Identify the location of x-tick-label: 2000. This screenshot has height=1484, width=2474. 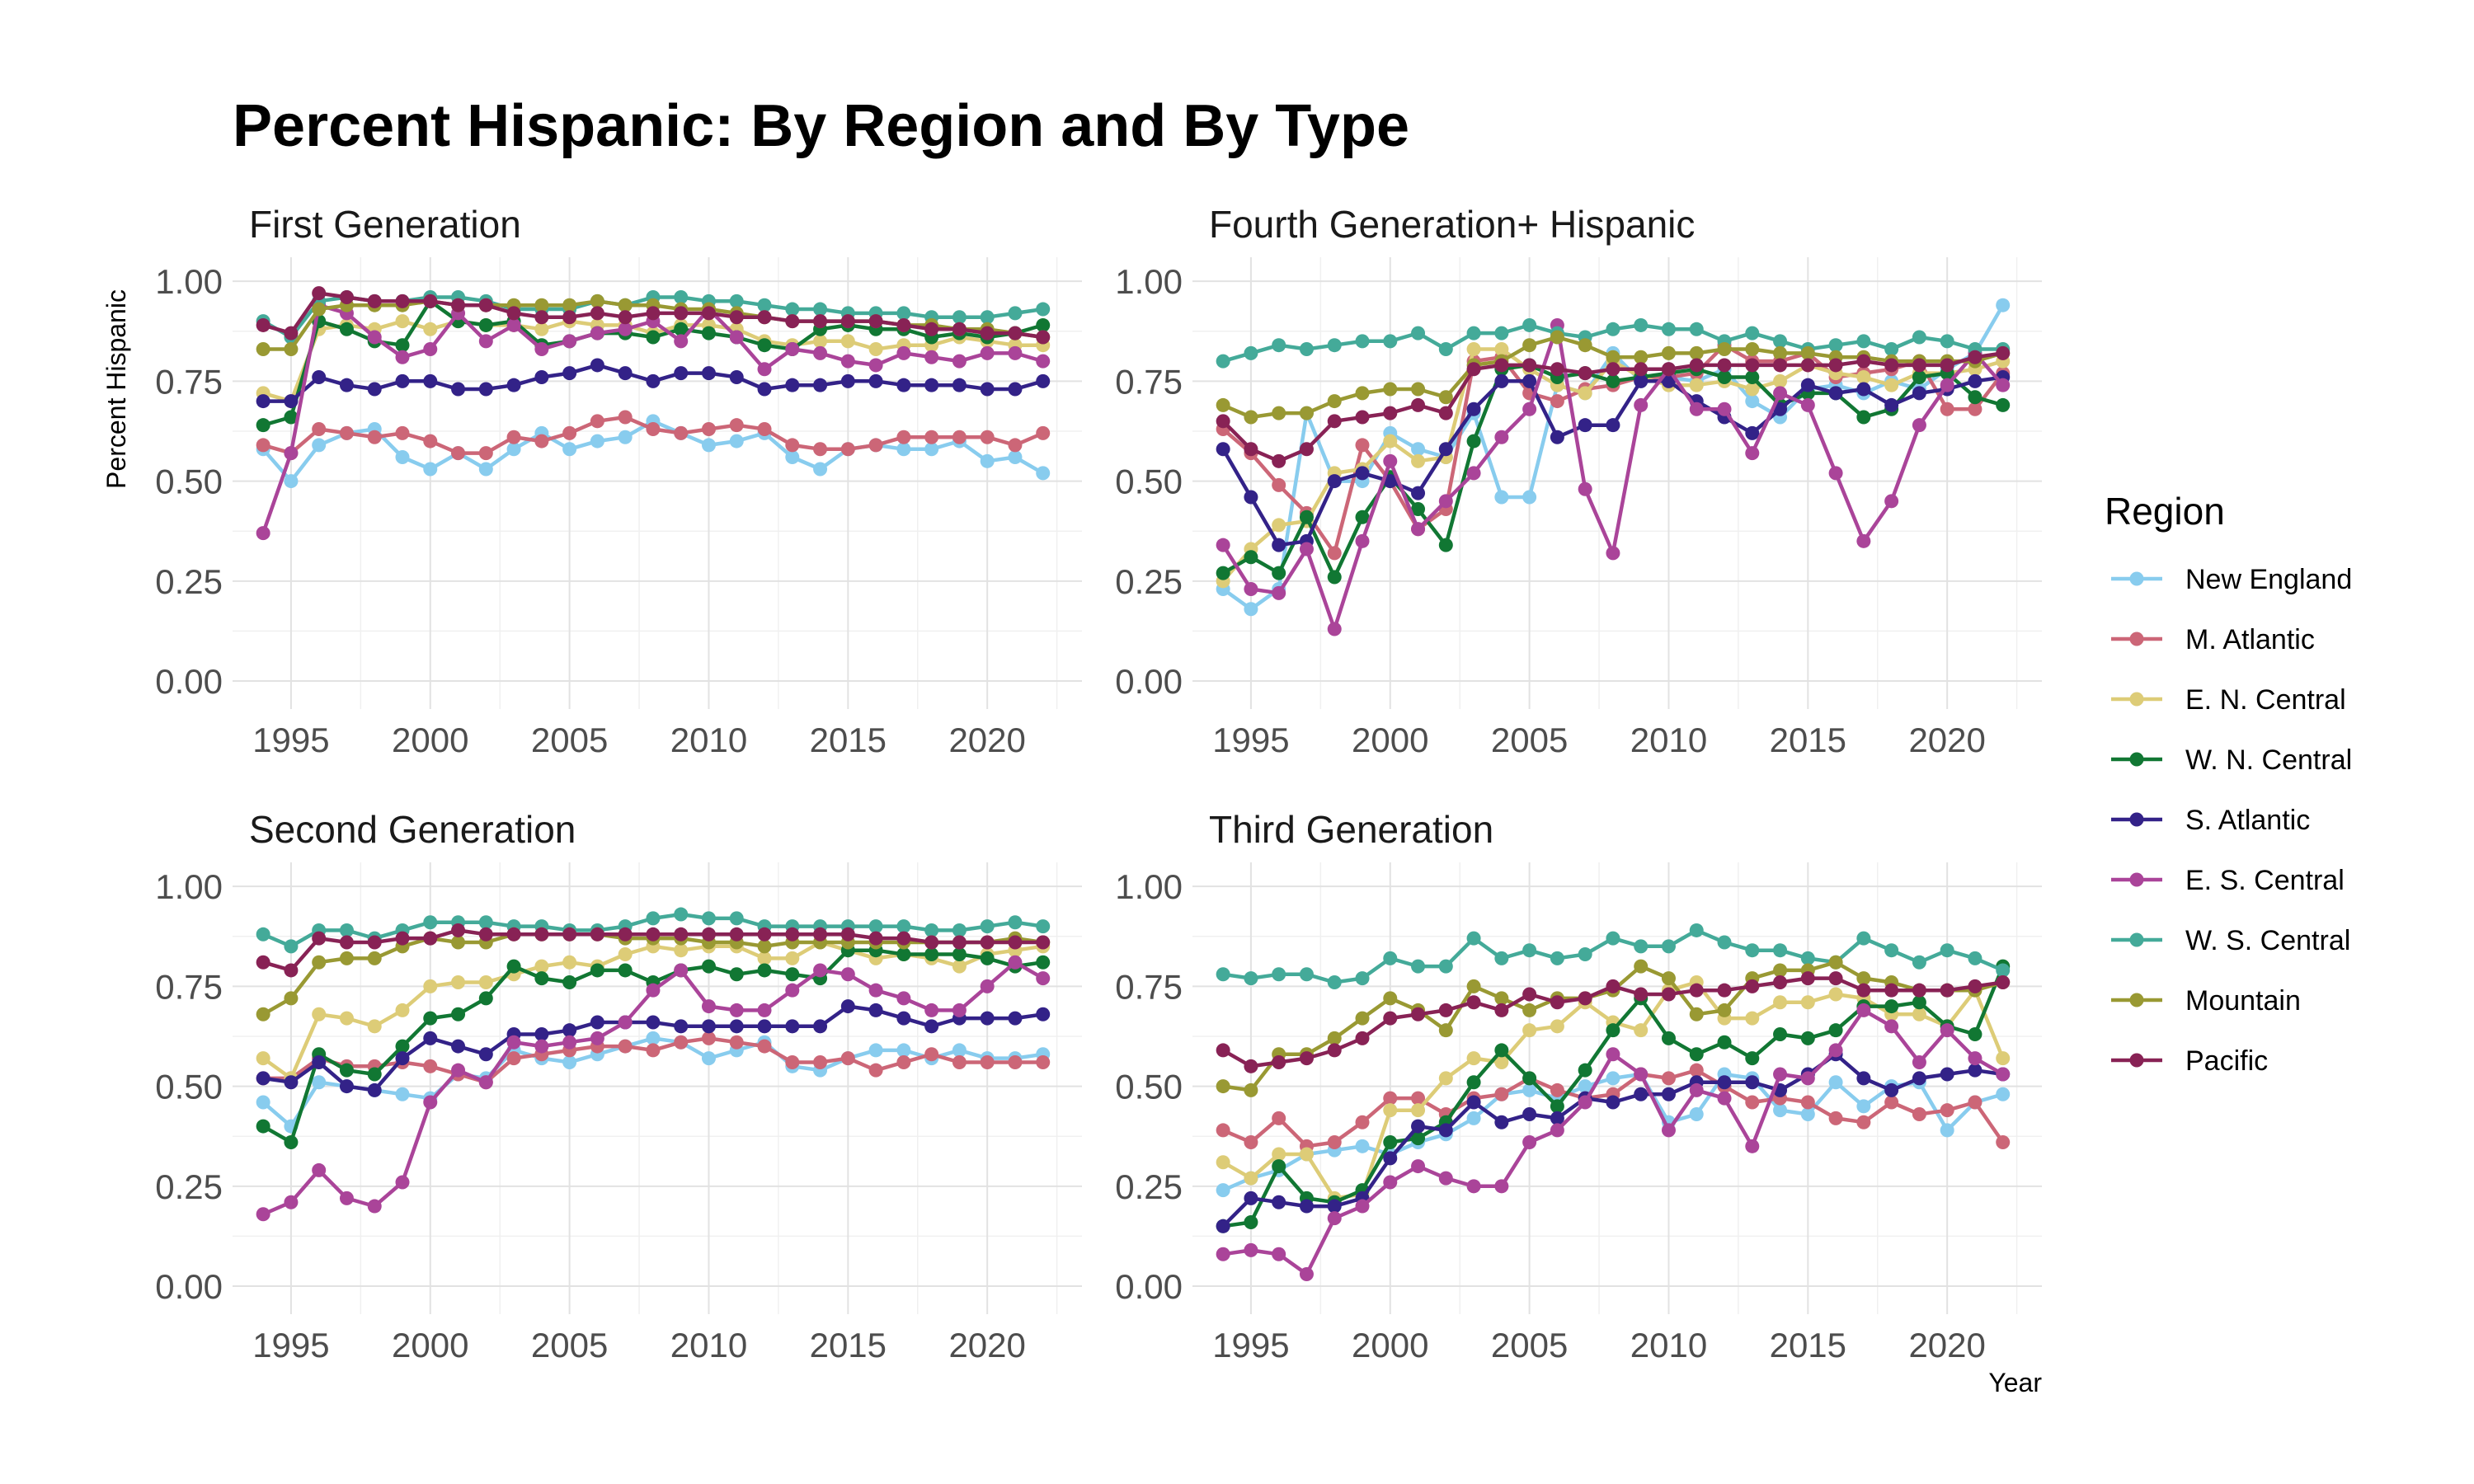
(1390, 740).